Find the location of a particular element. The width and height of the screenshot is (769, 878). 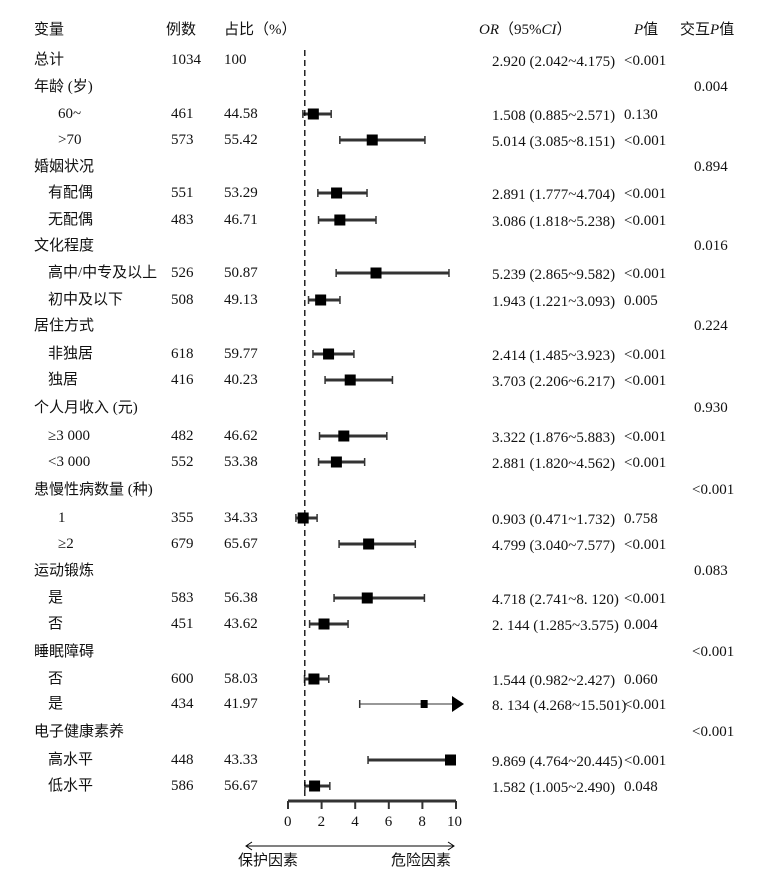

row-n: 583 is located at coordinates (182, 598).